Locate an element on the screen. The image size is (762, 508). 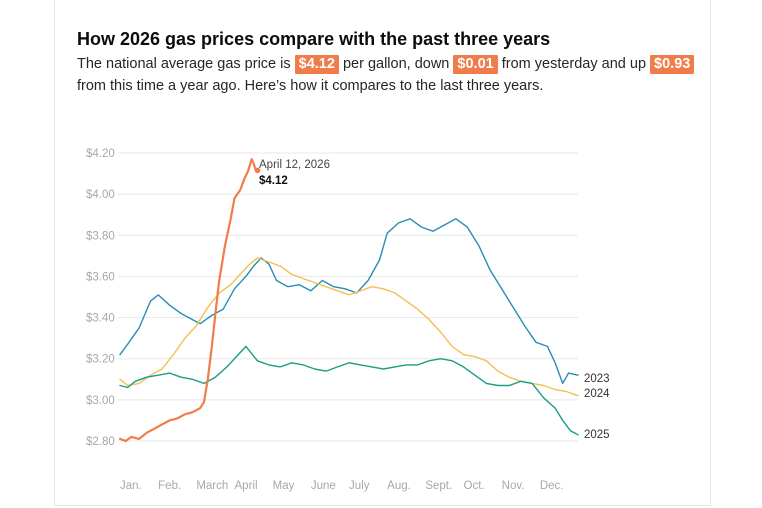
x-tick-label: April is located at coordinates (246, 486).